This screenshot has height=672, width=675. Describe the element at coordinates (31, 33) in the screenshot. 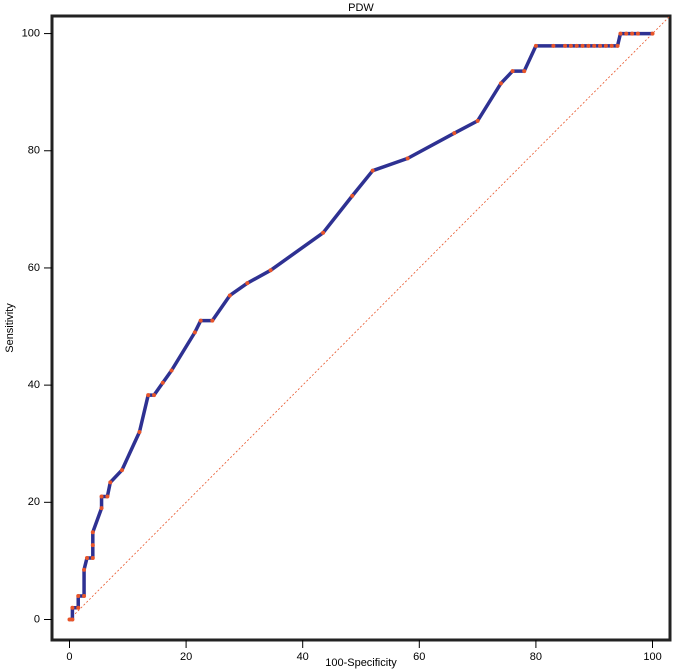

I see `y-tick-label: 100` at that location.